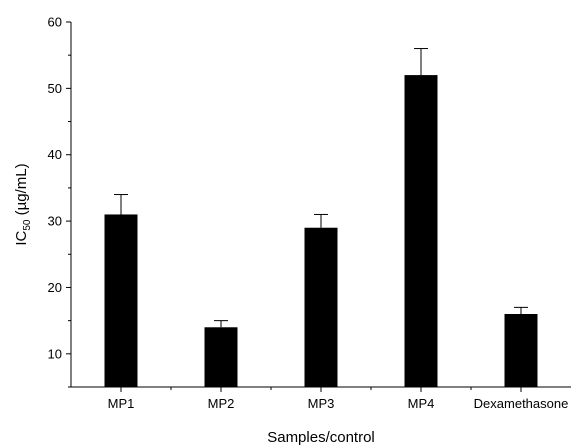 The height and width of the screenshot is (447, 579). What do you see at coordinates (55, 22) in the screenshot?
I see `y-tick-label: 60` at bounding box center [55, 22].